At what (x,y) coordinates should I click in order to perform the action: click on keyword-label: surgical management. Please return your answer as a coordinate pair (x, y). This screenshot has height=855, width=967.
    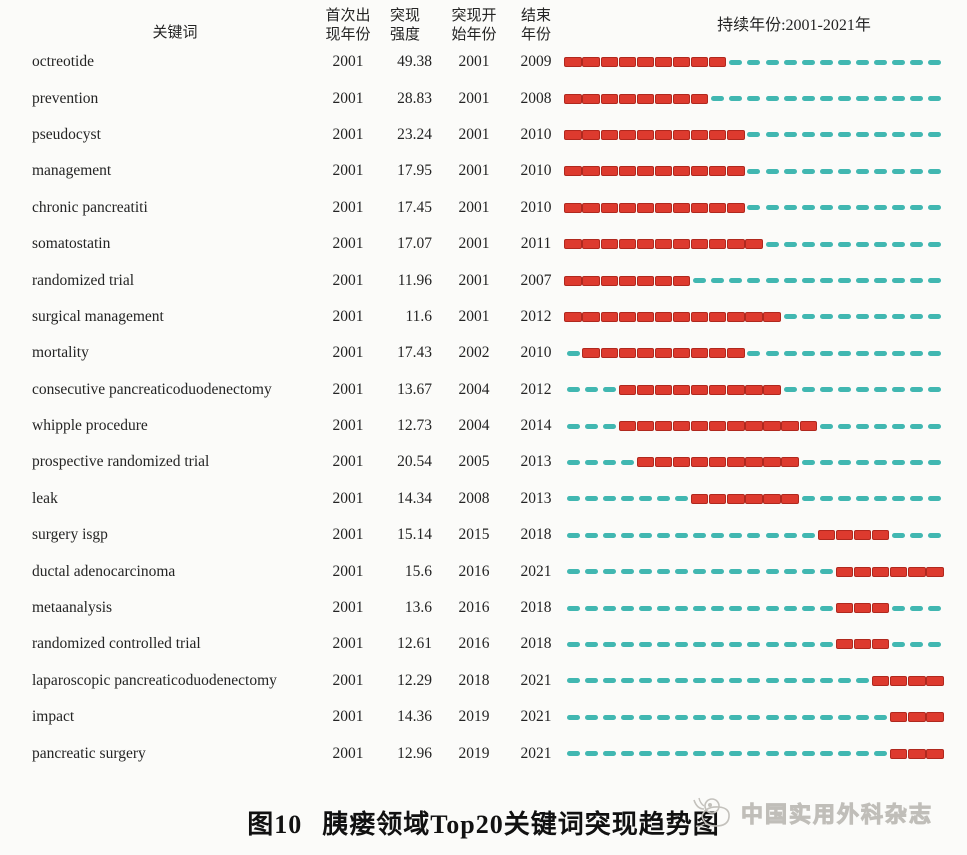
    Looking at the image, I should click on (98, 316).